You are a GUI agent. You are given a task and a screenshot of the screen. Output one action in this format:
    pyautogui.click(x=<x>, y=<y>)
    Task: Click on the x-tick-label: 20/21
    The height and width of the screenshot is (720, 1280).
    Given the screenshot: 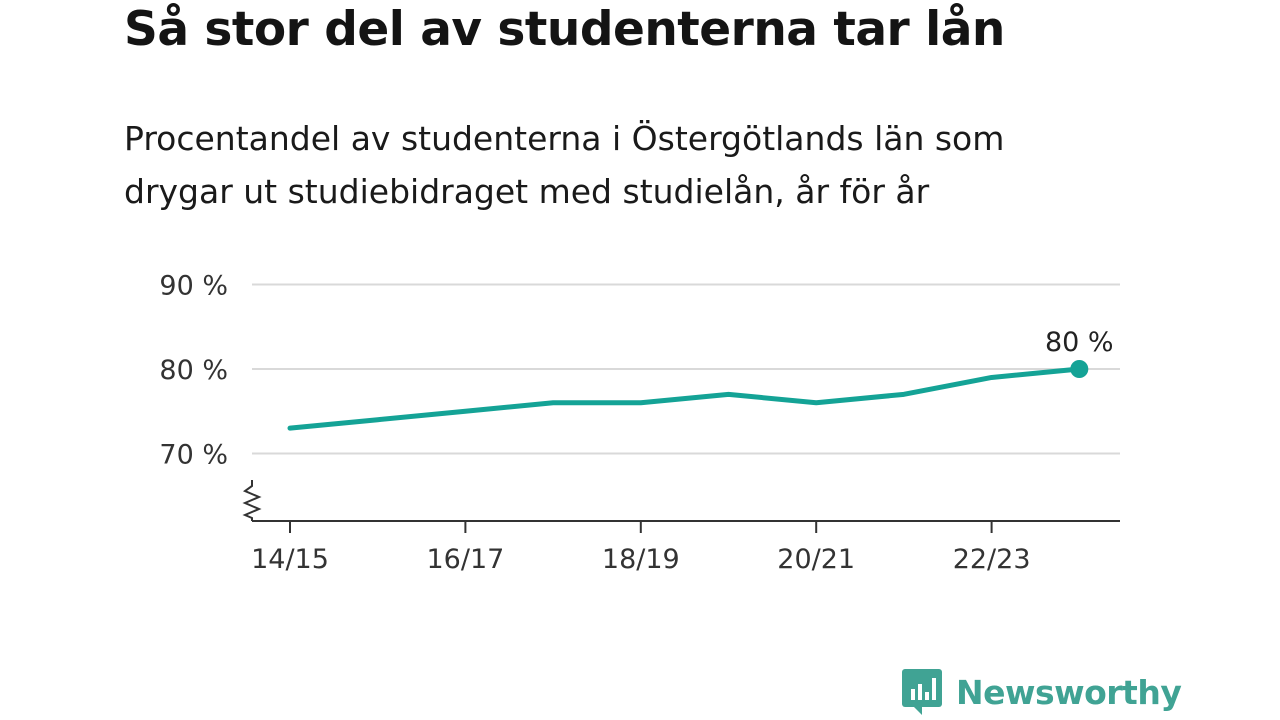 What is the action you would take?
    pyautogui.click(x=816, y=559)
    